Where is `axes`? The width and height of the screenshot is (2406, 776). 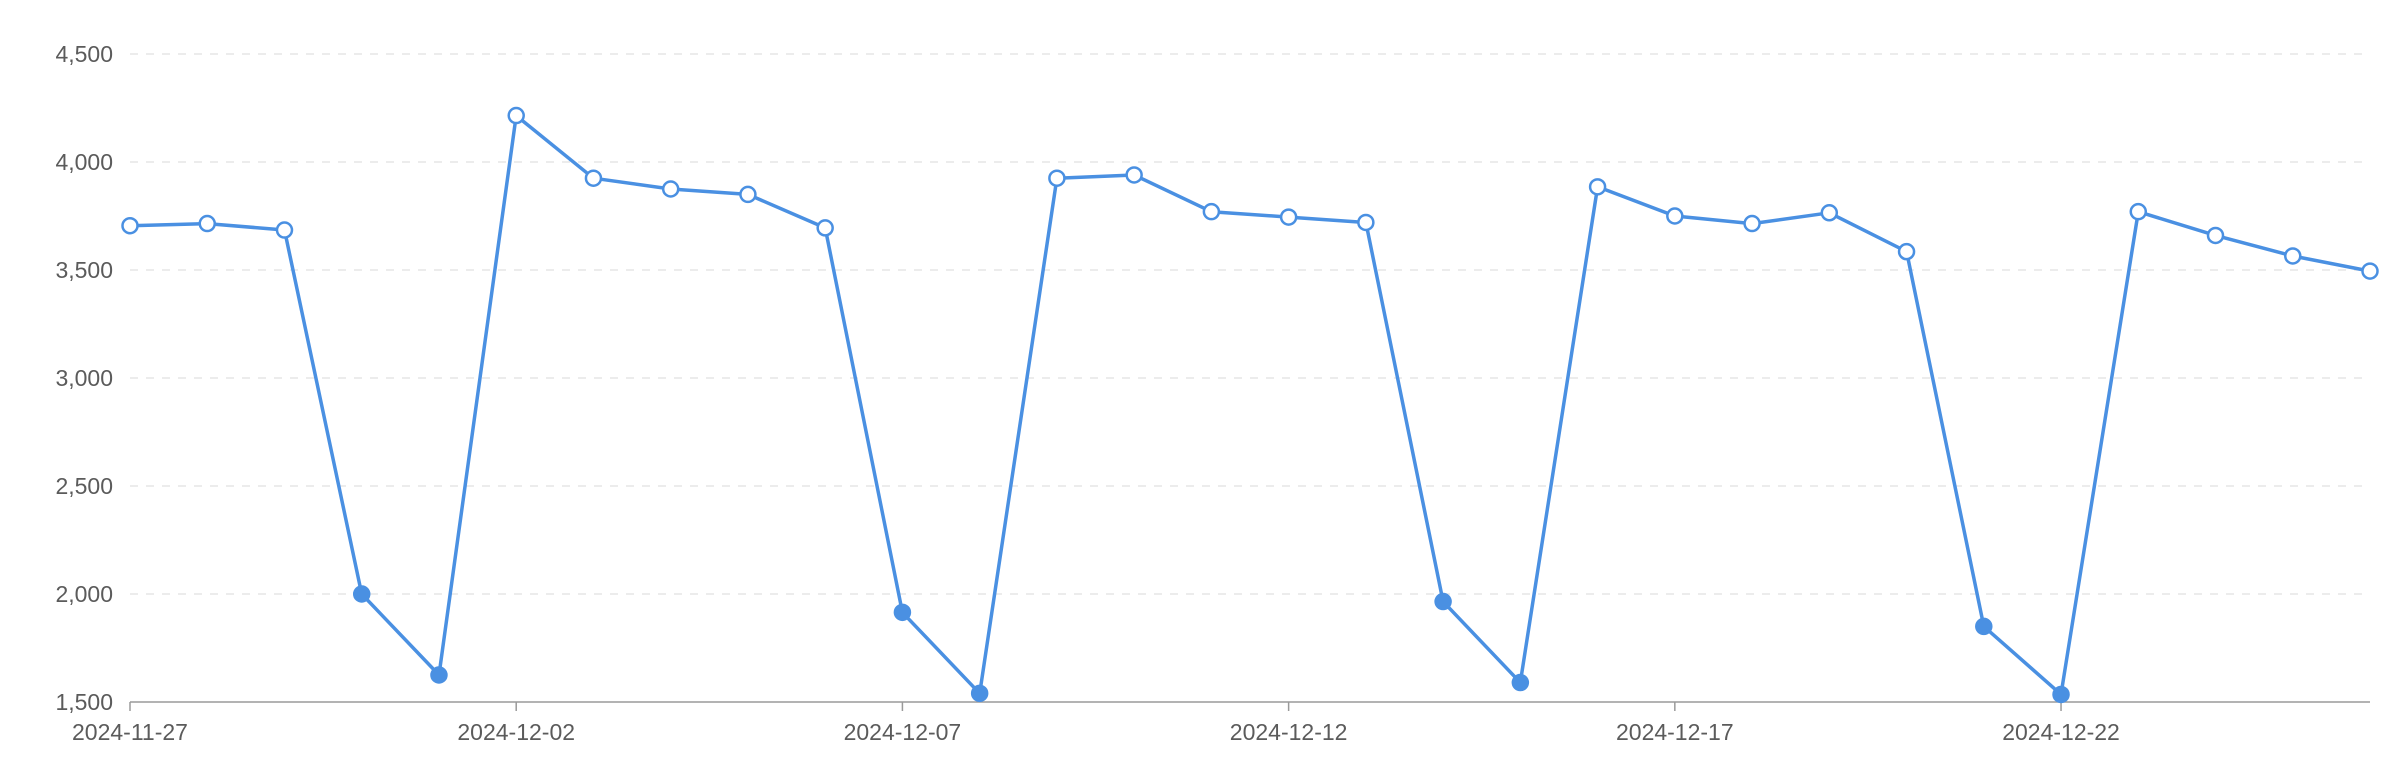 axes is located at coordinates (1249, 706).